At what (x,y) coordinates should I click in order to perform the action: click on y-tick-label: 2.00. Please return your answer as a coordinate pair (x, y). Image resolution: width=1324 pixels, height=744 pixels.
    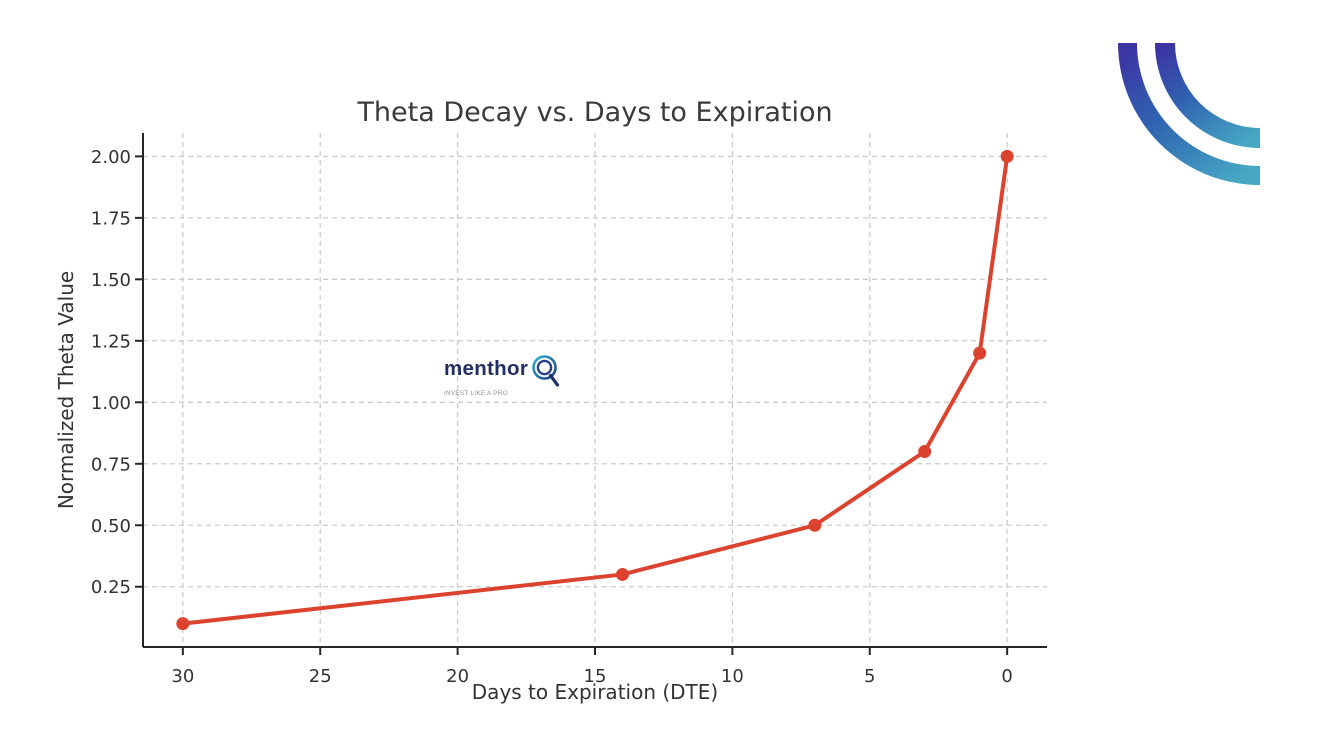
    Looking at the image, I should click on (111, 157).